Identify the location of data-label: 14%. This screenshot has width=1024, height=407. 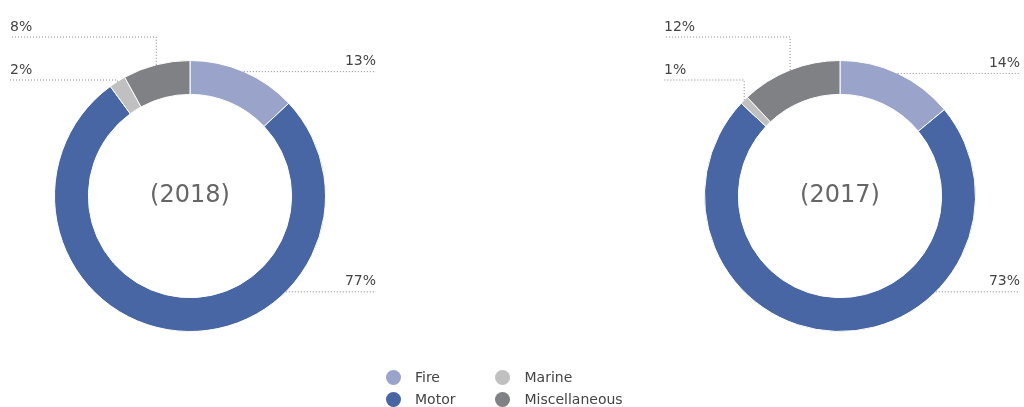
(1004, 62).